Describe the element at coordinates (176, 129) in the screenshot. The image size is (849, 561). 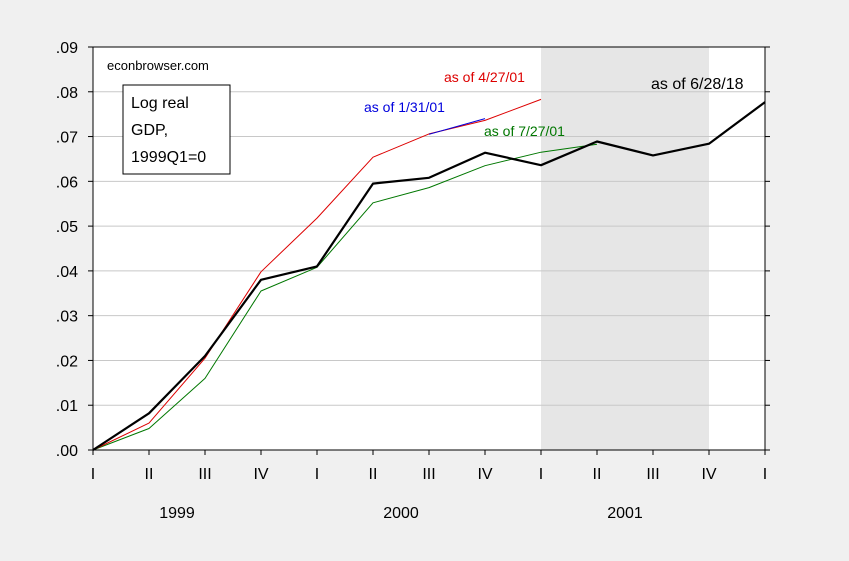
I see `legend-box: Log real GDP, 1999Q1=0` at that location.